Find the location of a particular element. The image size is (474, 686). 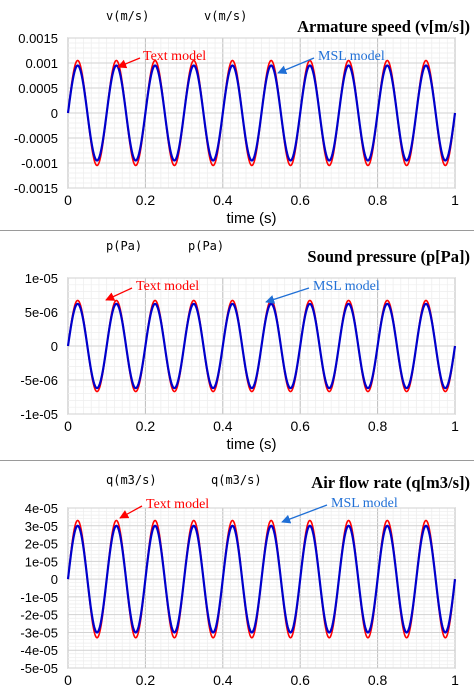

y-tick-label: -0.0005 is located at coordinates (36, 138).